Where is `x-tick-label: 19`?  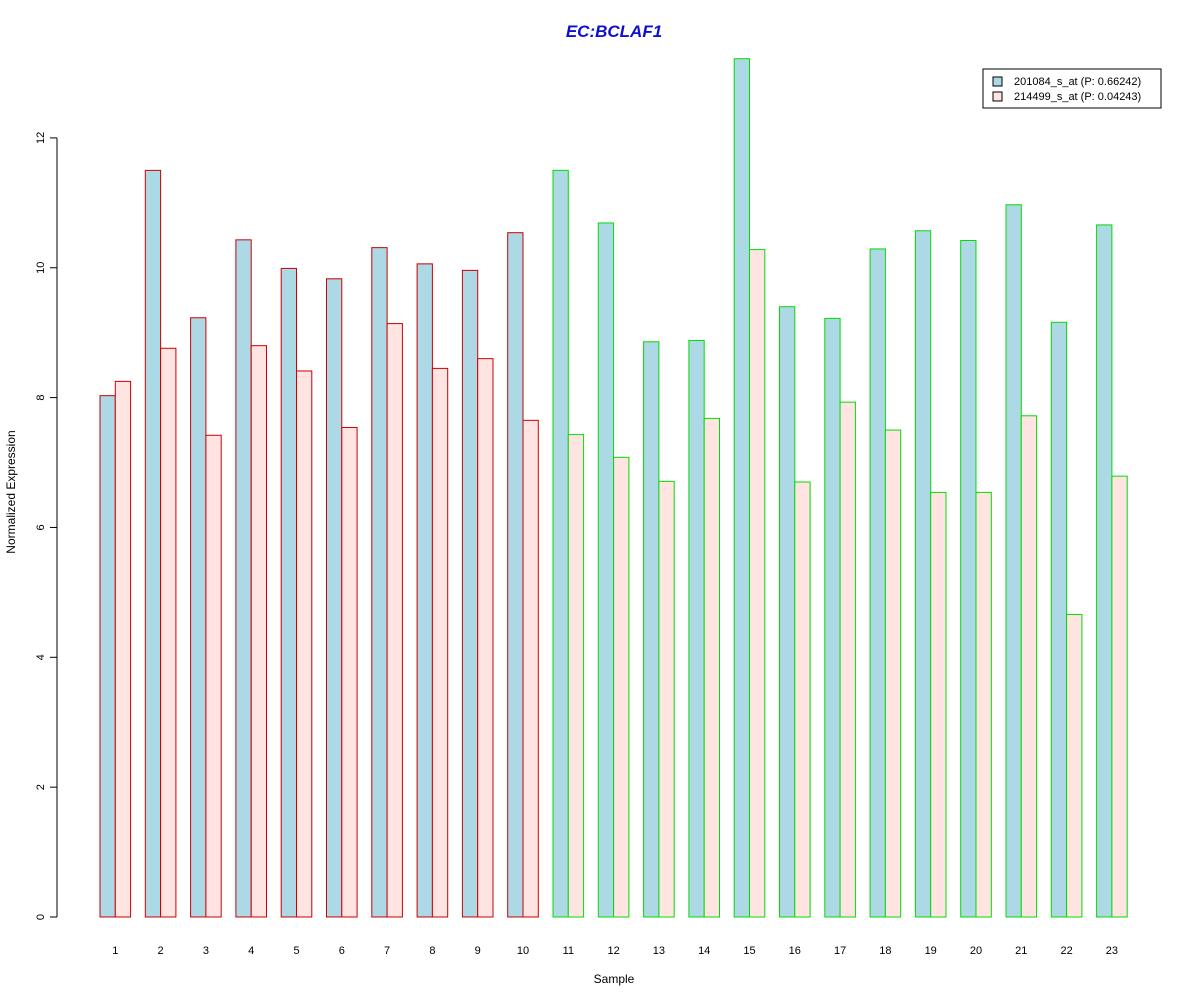
x-tick-label: 19 is located at coordinates (931, 951).